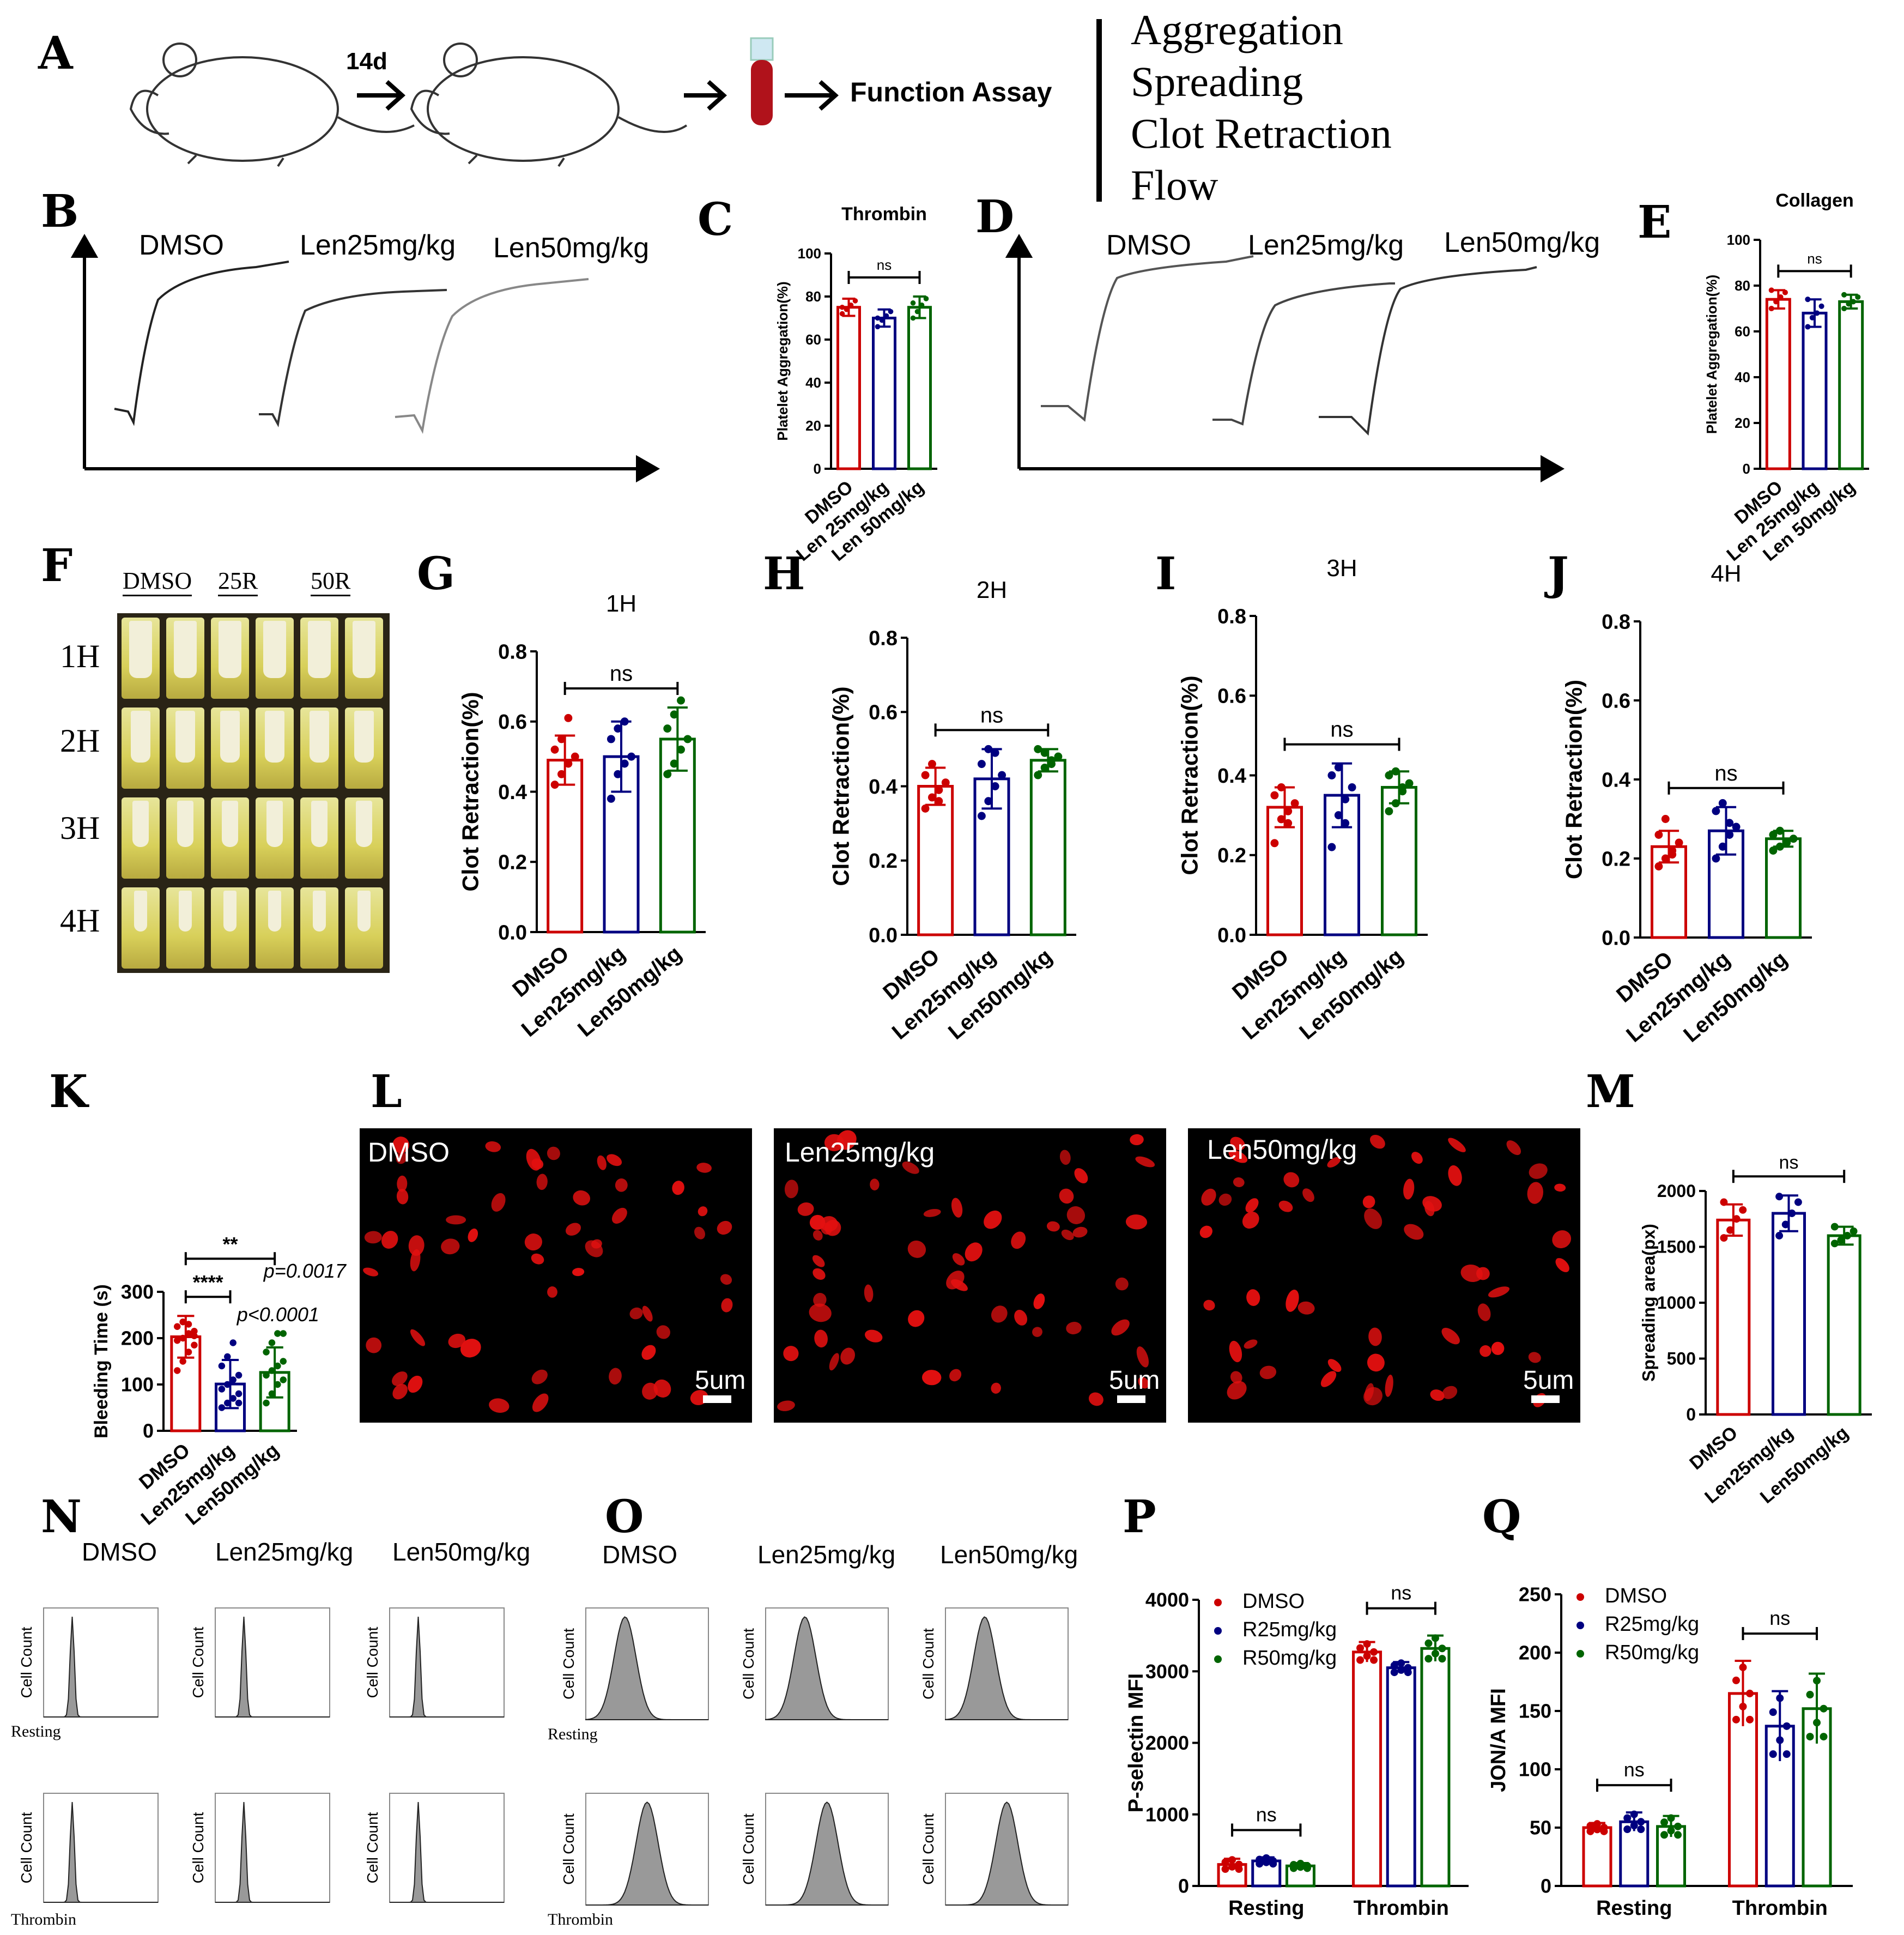 The height and width of the screenshot is (1935, 1904). I want to click on assay-clot-retraction: Clot Retraction, so click(1261, 134).